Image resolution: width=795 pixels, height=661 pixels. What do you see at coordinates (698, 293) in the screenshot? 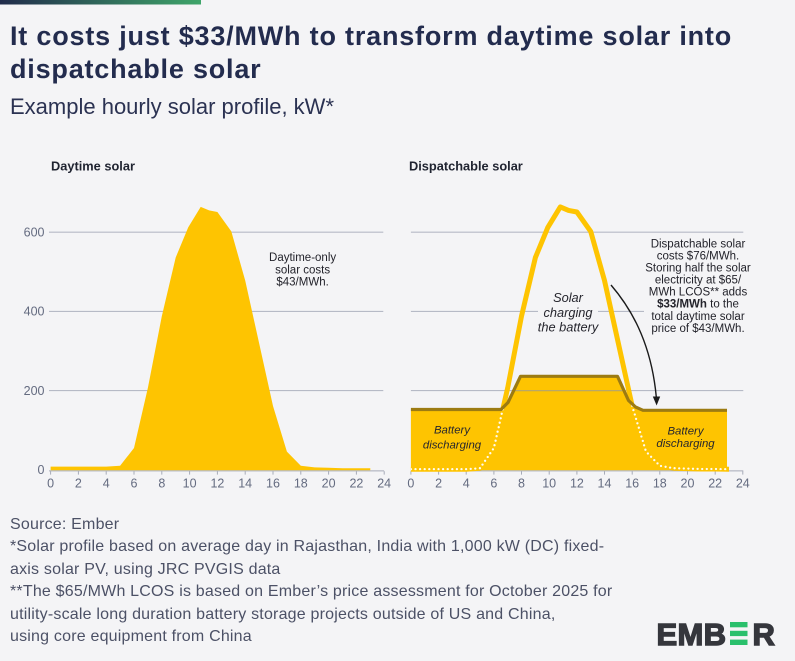
I see `svg-text: MWh LCOS** adds` at bounding box center [698, 293].